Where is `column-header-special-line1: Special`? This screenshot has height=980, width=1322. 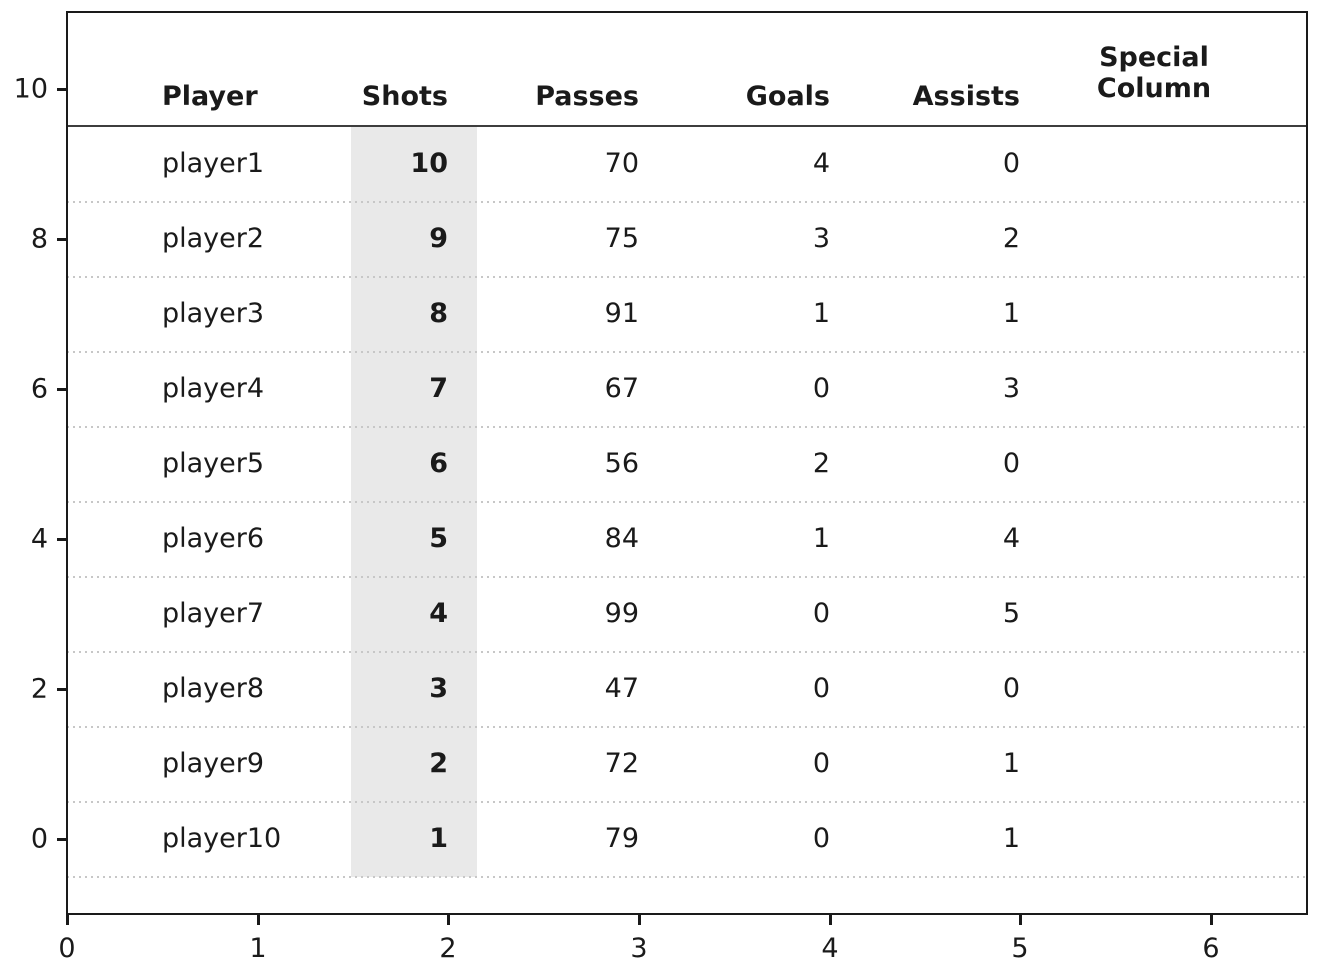
column-header-special-line1: Special is located at coordinates (1154, 57).